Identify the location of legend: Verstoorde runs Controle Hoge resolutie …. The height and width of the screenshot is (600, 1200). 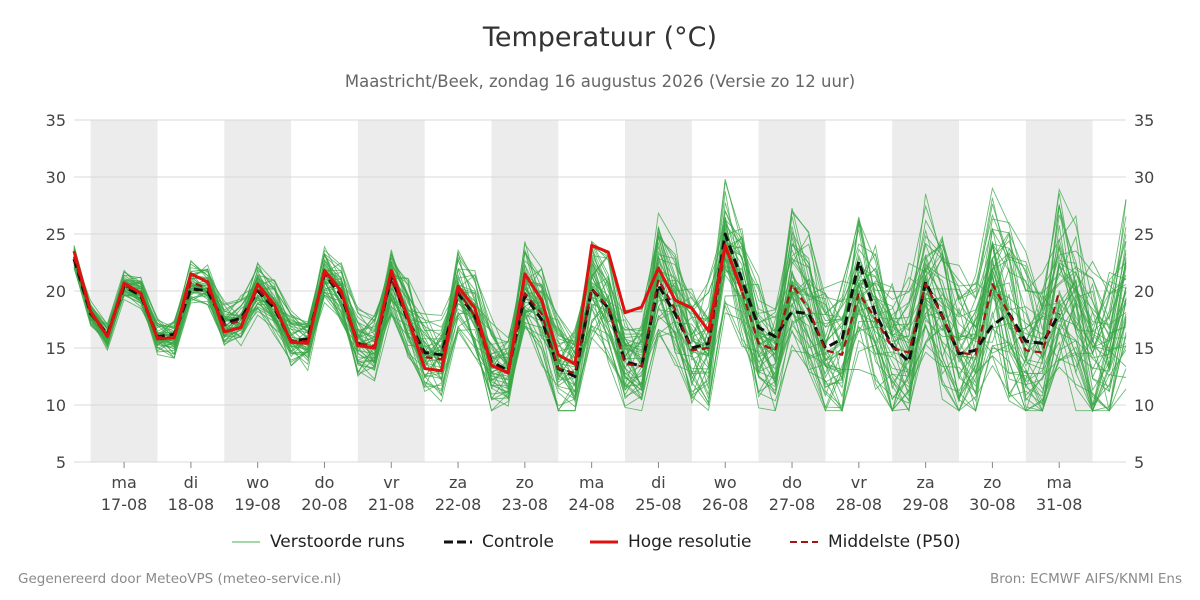
(600, 542).